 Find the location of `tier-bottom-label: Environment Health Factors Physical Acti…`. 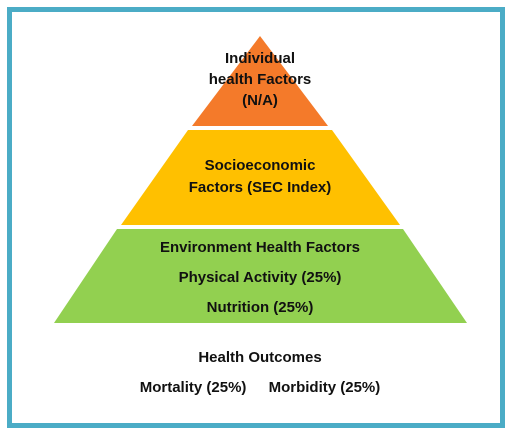

tier-bottom-label: Environment Health Factors Physical Acti… is located at coordinates (260, 278).